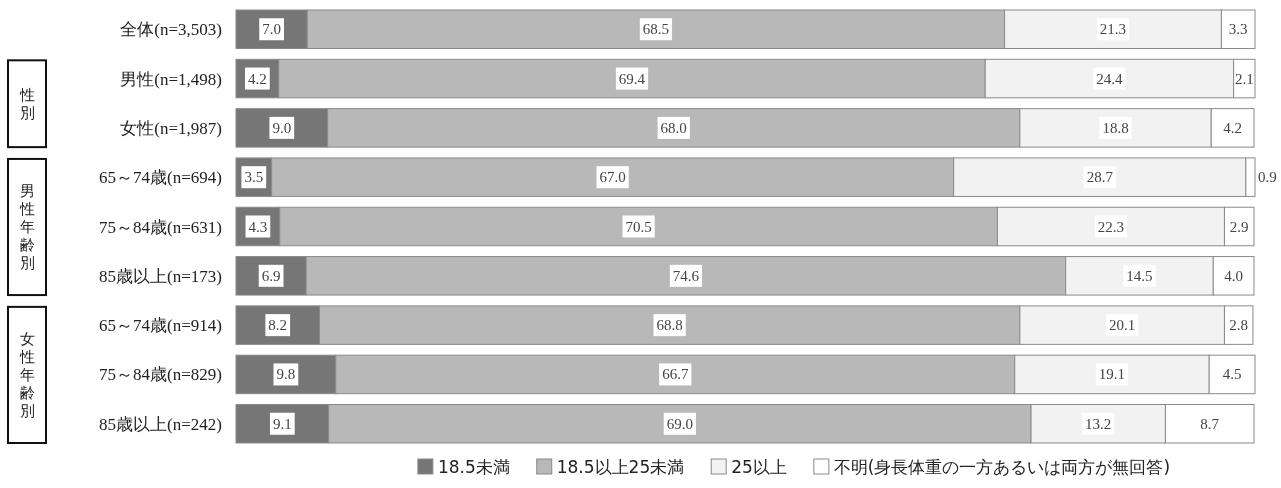 Image resolution: width=1281 pixels, height=488 pixels. Describe the element at coordinates (1122, 325) in the screenshot. I see `data-label: 20.1` at that location.